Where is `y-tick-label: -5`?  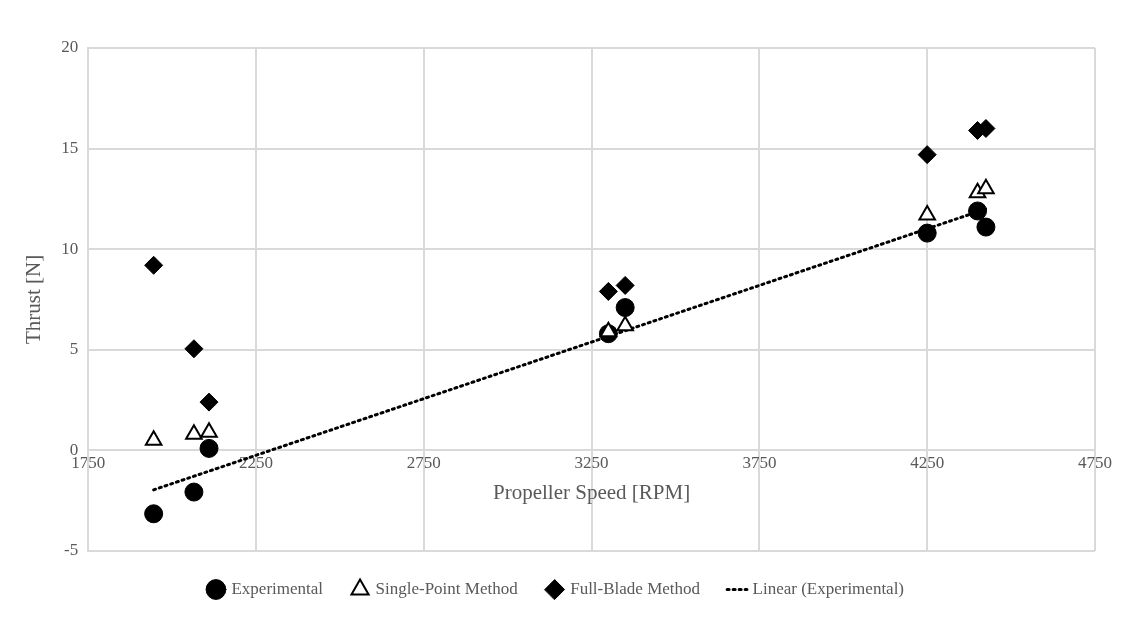 y-tick-label: -5 is located at coordinates (71, 550).